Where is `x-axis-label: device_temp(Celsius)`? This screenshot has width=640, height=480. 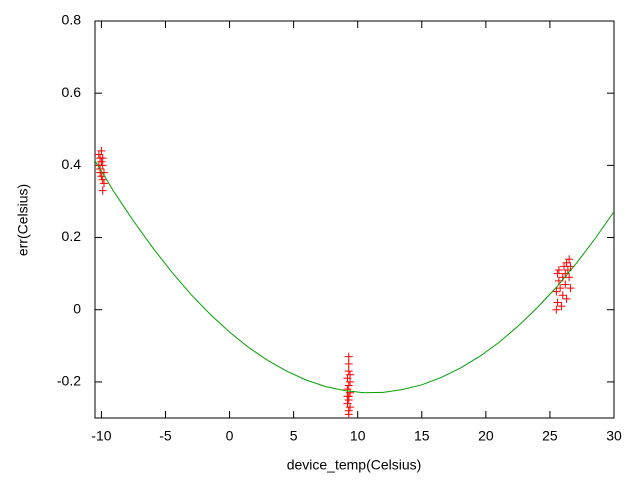
x-axis-label: device_temp(Celsius) is located at coordinates (354, 465).